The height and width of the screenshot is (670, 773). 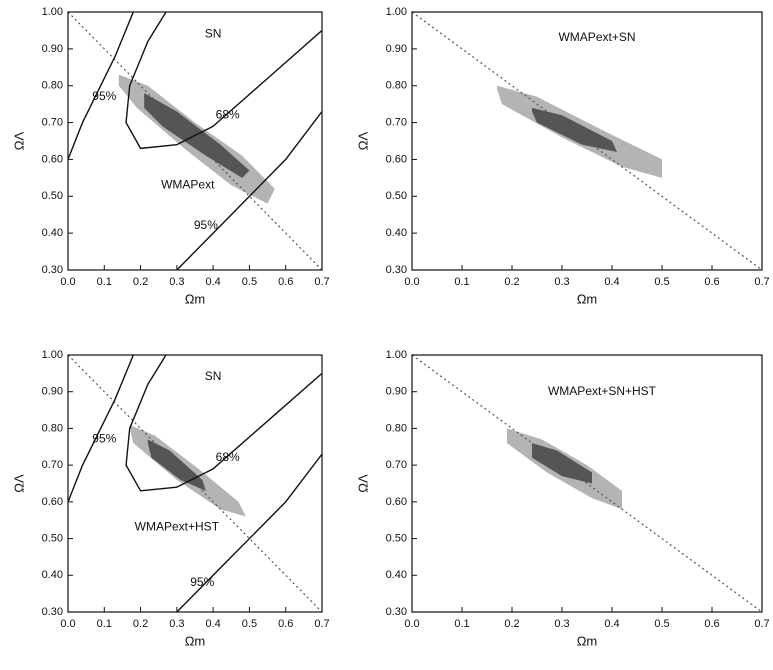 What do you see at coordinates (596, 37) in the screenshot?
I see `annotation: WMAPext+SN` at bounding box center [596, 37].